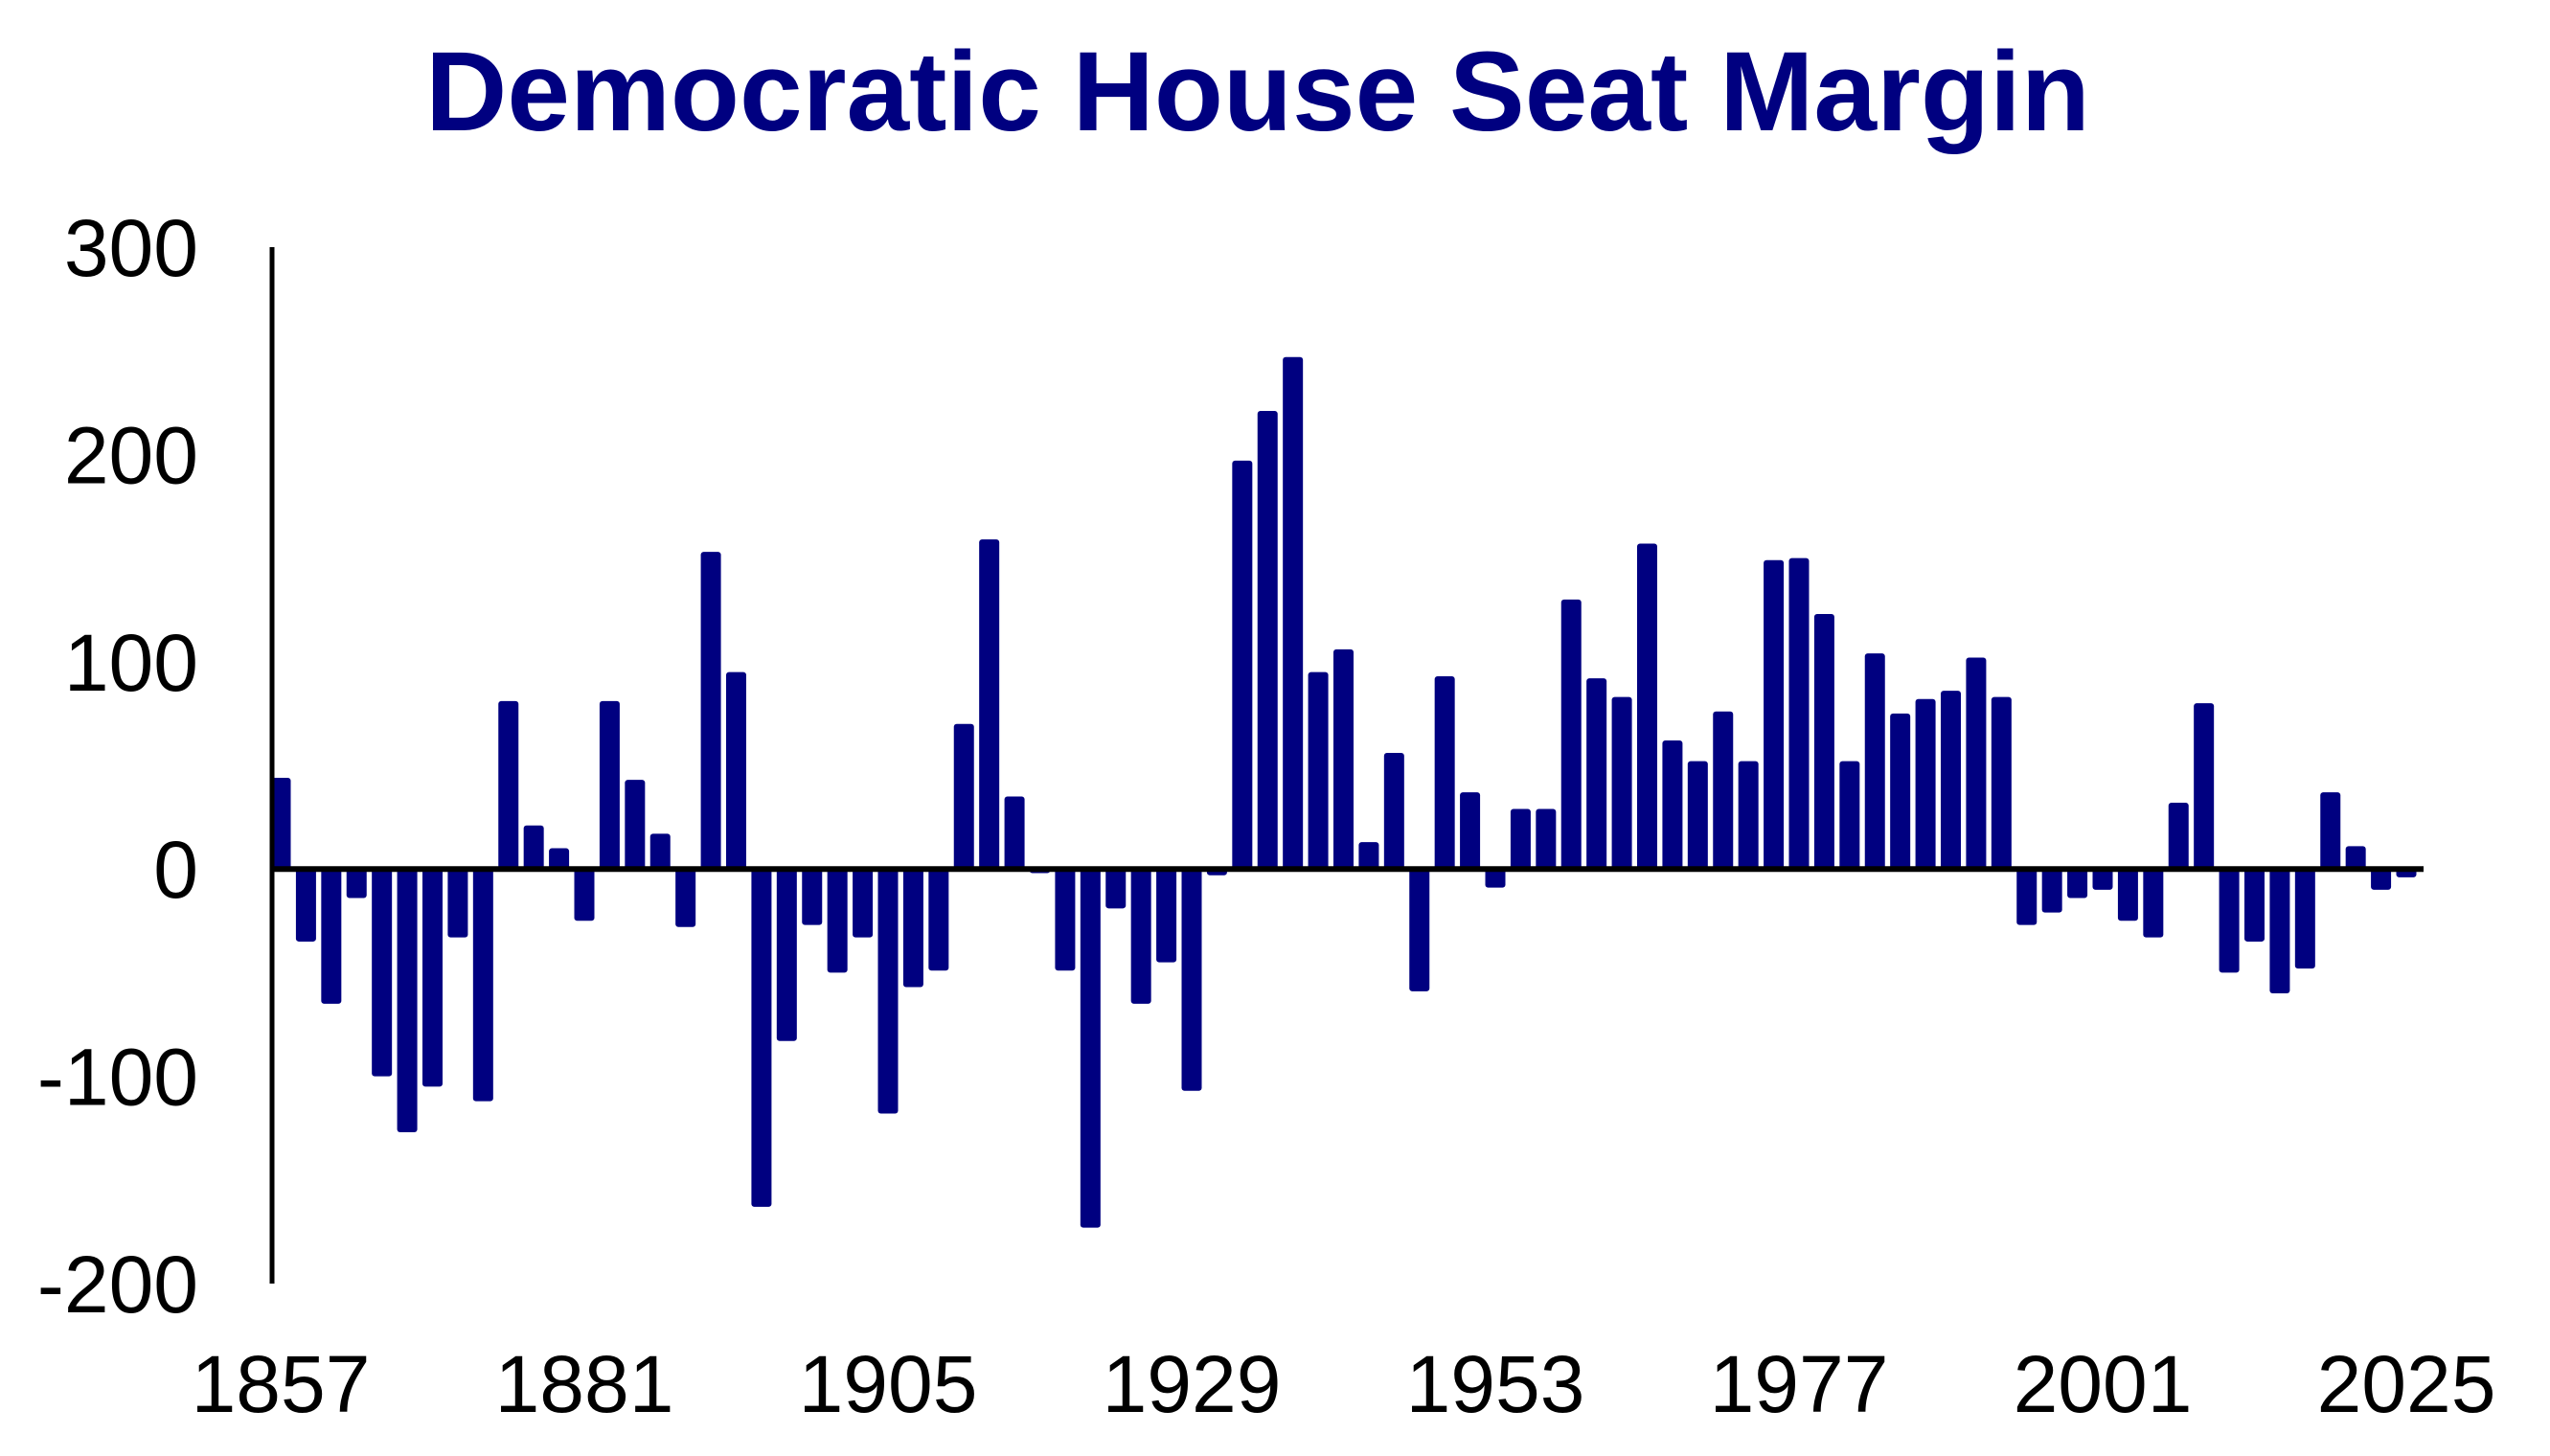  Describe the element at coordinates (117, 1285) in the screenshot. I see `y-tick-label: -200` at that location.